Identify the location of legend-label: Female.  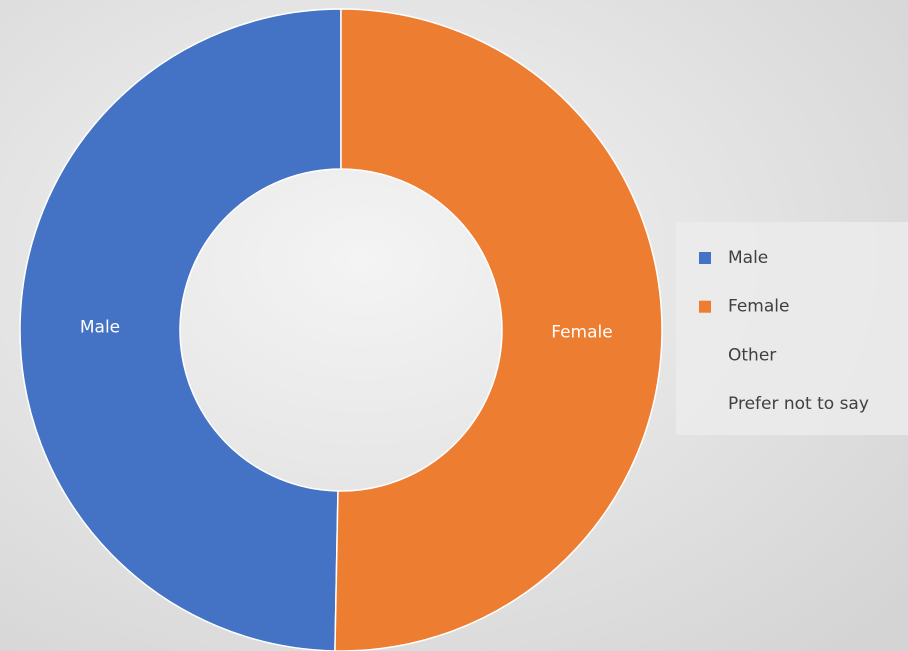
(758, 307).